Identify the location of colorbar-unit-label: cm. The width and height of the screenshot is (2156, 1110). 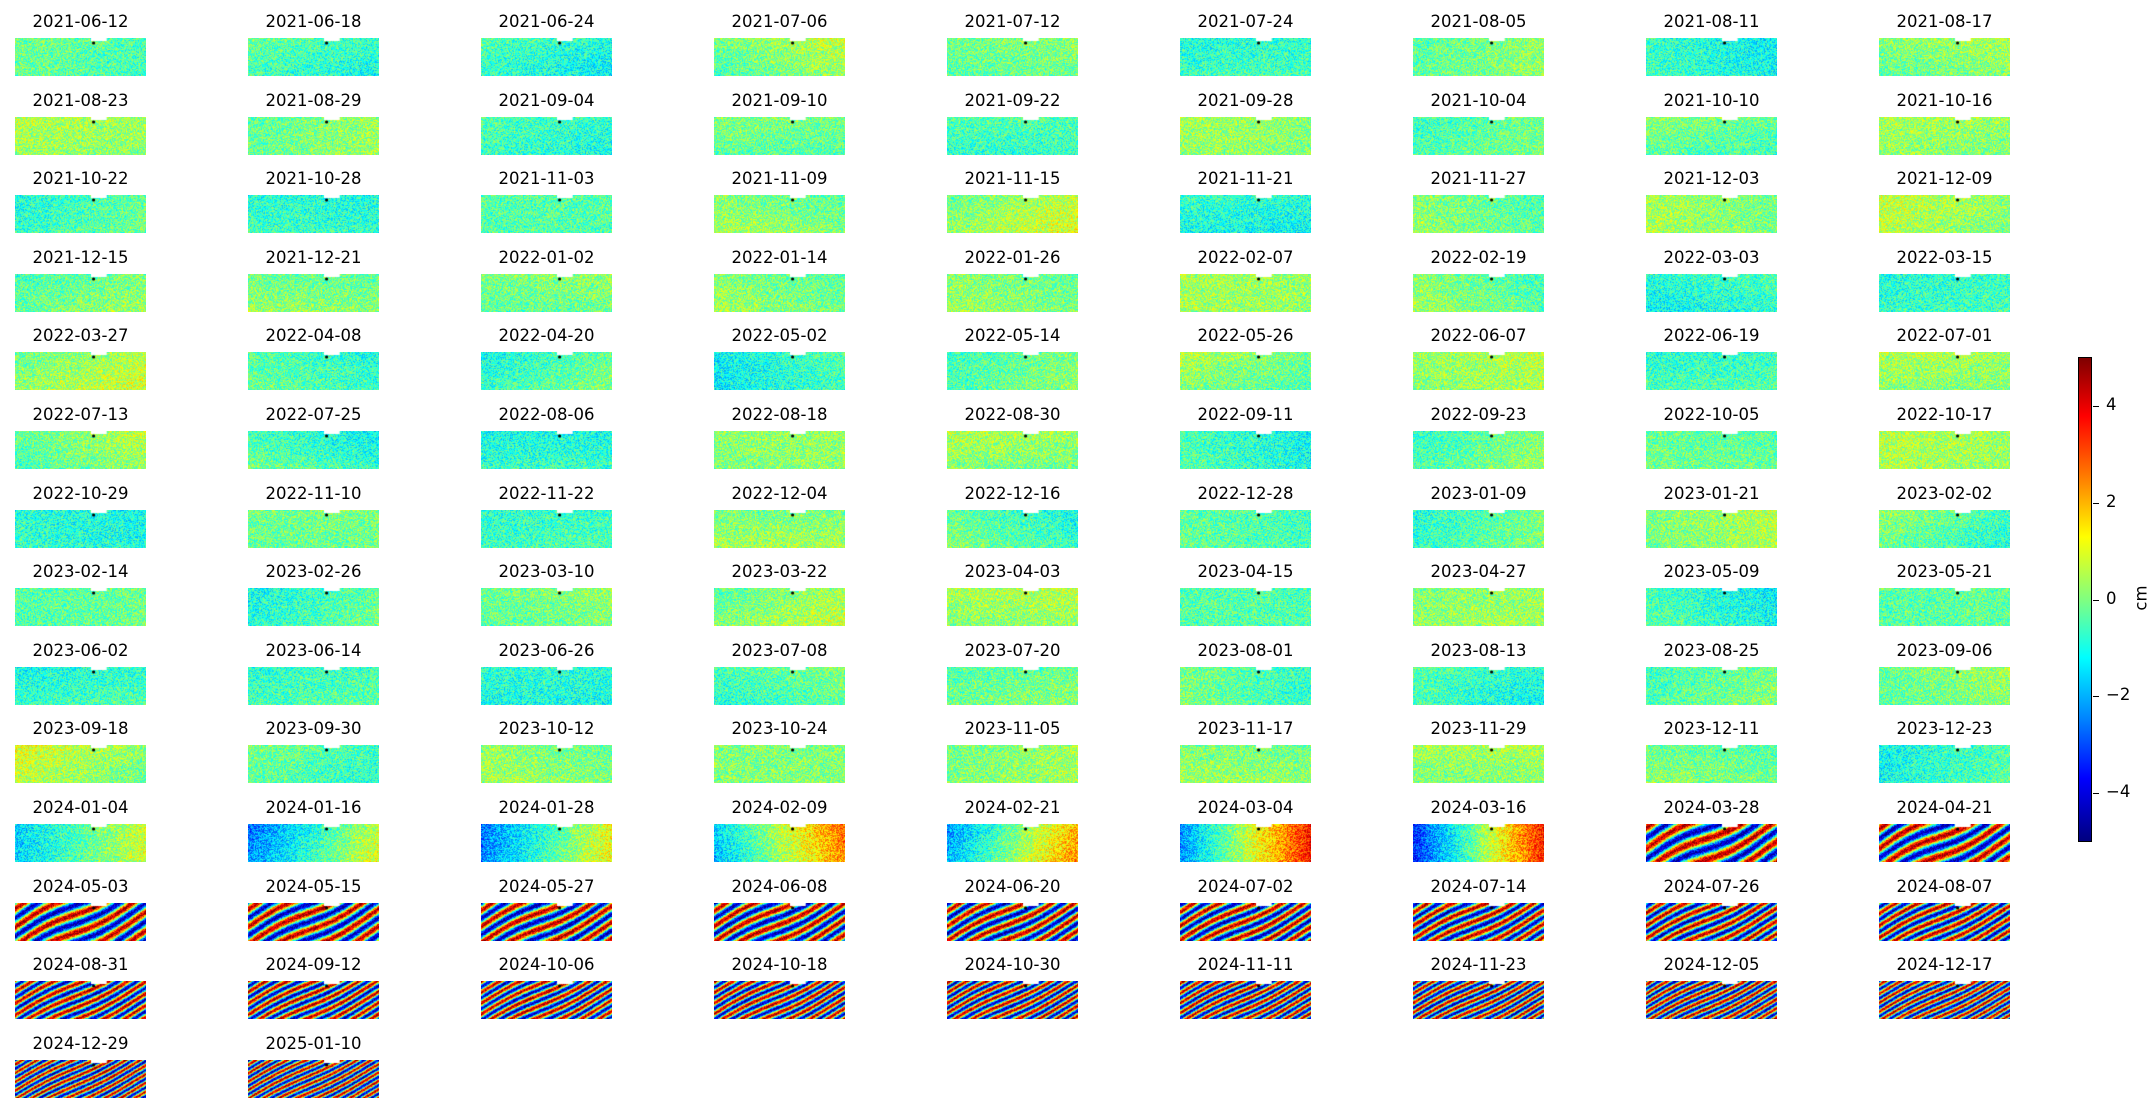
(2141, 598).